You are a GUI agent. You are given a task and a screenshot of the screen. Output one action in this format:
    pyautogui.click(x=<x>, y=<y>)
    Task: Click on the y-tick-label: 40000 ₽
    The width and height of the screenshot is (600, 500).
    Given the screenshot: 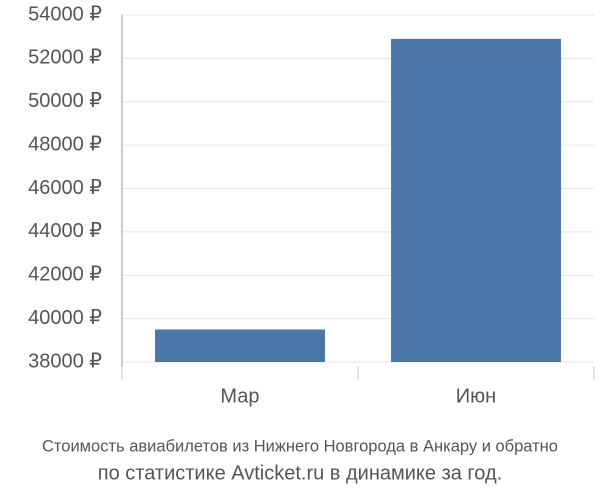 What is the action you would take?
    pyautogui.click(x=65, y=318)
    